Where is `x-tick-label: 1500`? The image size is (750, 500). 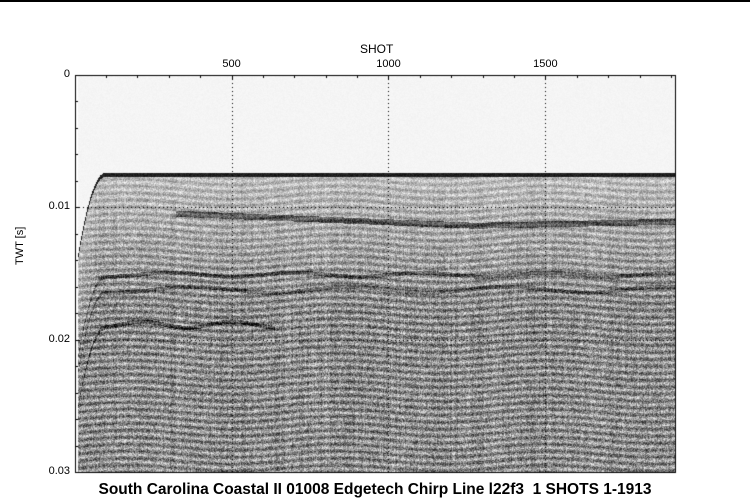
x-tick-label: 1500 is located at coordinates (545, 64).